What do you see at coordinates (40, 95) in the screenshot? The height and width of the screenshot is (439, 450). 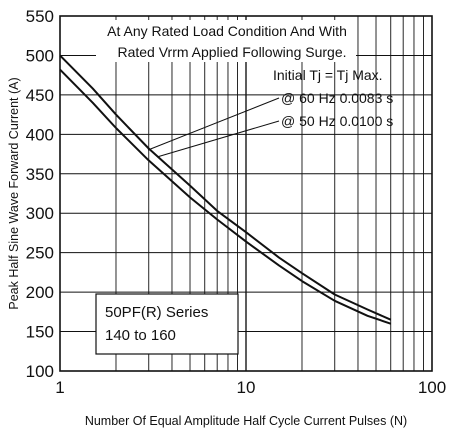 I see `y-tick-label: 450` at bounding box center [40, 95].